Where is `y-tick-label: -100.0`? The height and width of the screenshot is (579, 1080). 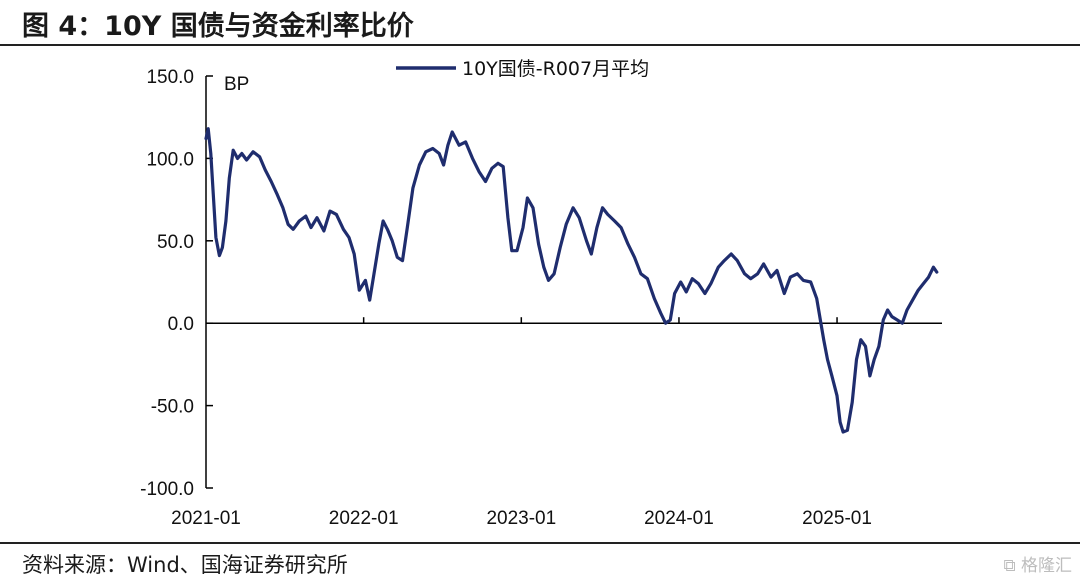 y-tick-label: -100.0 is located at coordinates (167, 489).